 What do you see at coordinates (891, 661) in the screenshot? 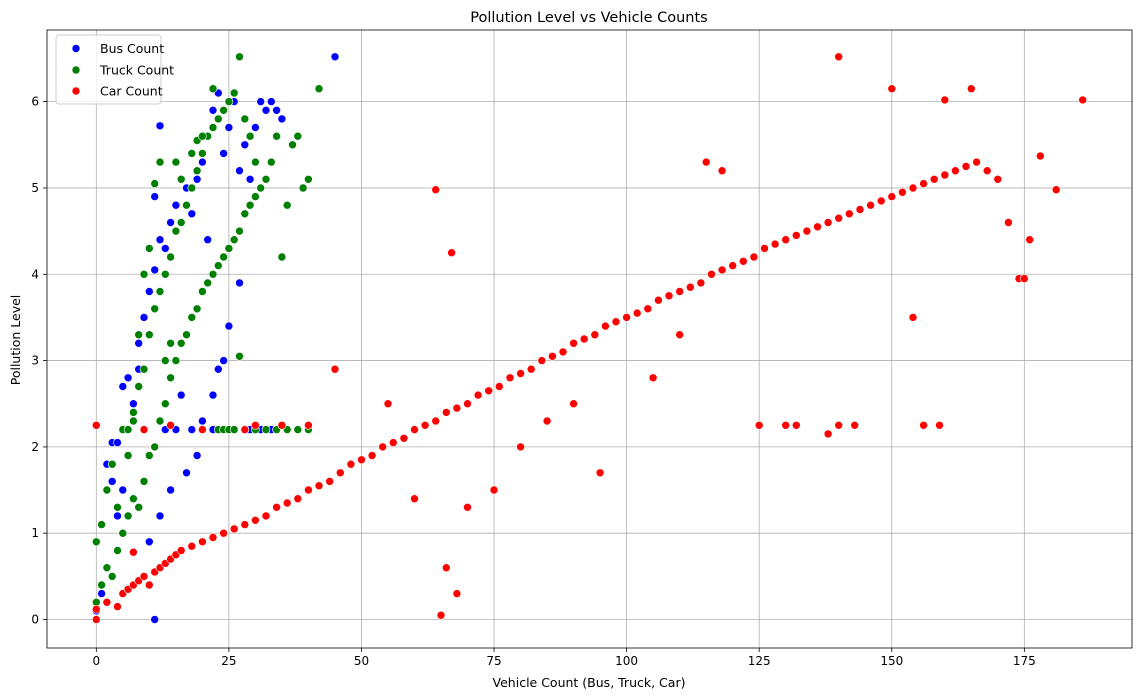
I see `x-tick-label: 150` at bounding box center [891, 661].